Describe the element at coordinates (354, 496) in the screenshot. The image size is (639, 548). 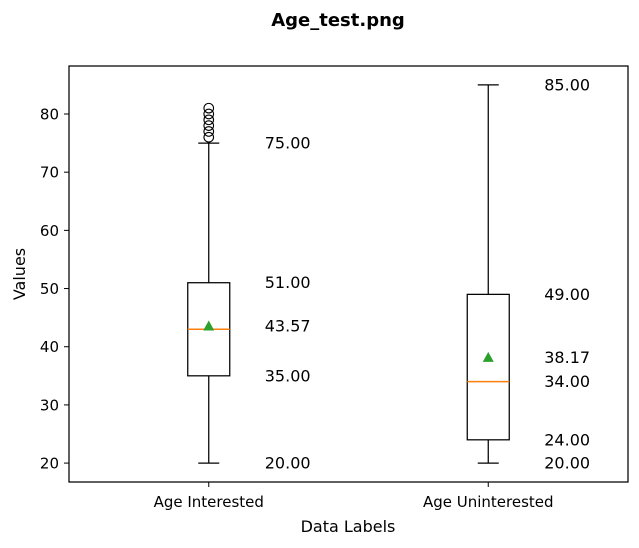
I see `x-axis: Age Interested Age Uninterested` at that location.